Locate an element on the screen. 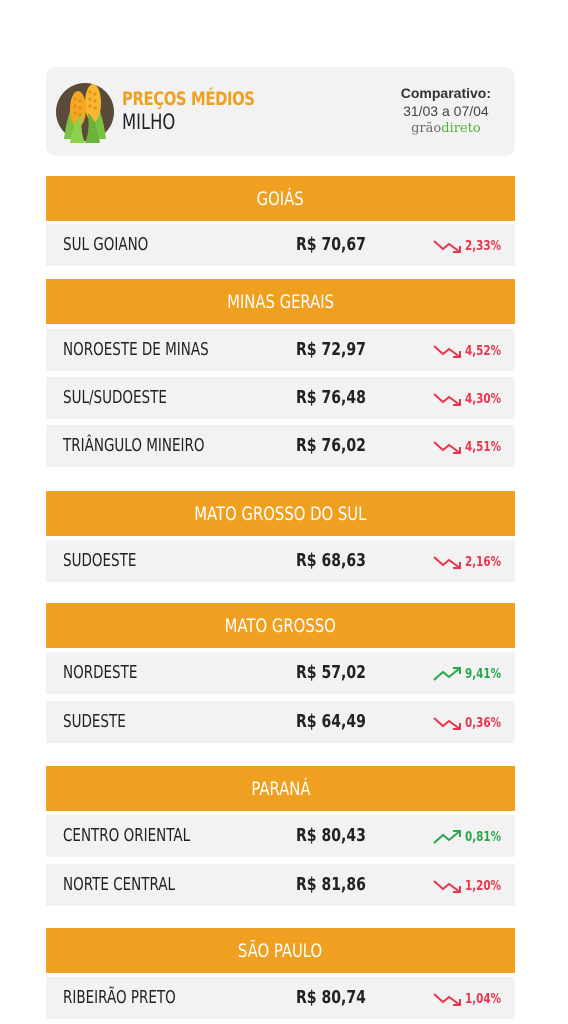  price-row: SUDOESTE R$ 68,63 2,16% is located at coordinates (280, 561).